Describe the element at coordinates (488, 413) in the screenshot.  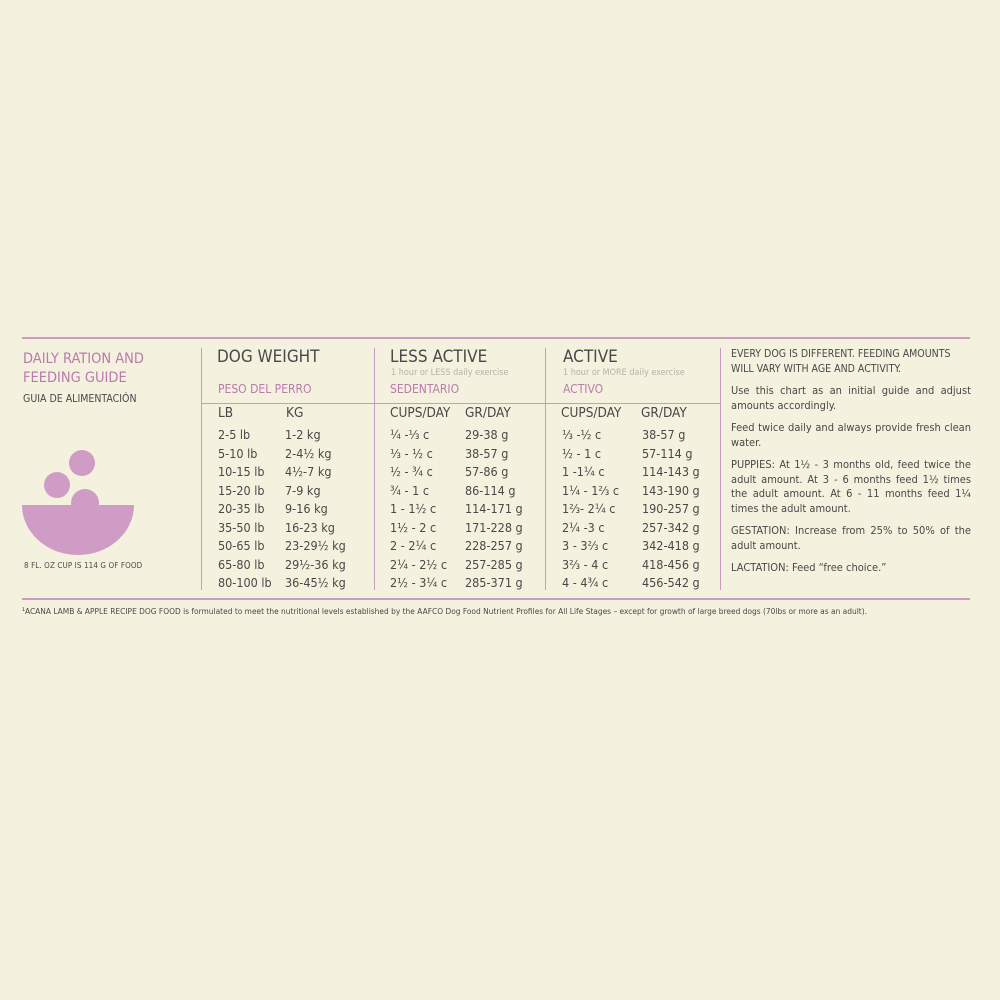
I see `less-active-grams-header: GR/DAY` at that location.